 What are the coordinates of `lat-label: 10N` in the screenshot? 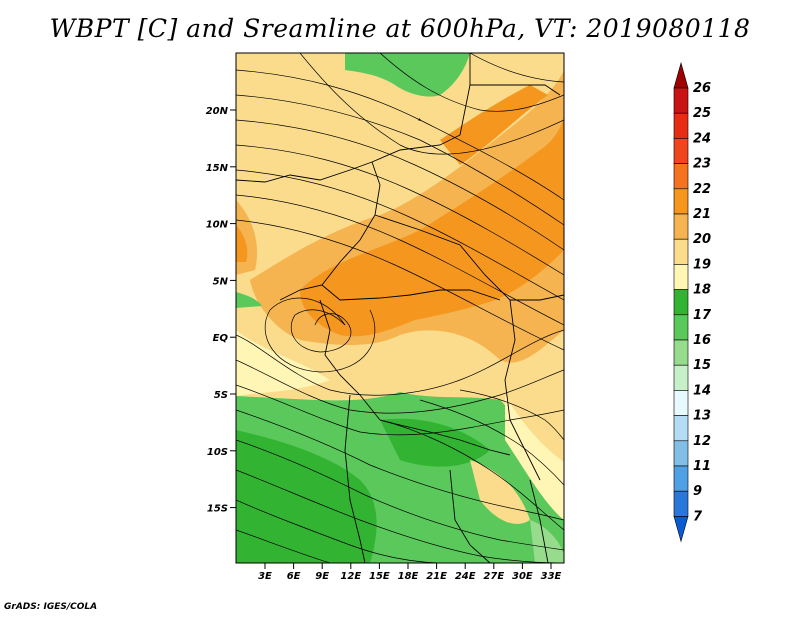 It's located at (217, 225).